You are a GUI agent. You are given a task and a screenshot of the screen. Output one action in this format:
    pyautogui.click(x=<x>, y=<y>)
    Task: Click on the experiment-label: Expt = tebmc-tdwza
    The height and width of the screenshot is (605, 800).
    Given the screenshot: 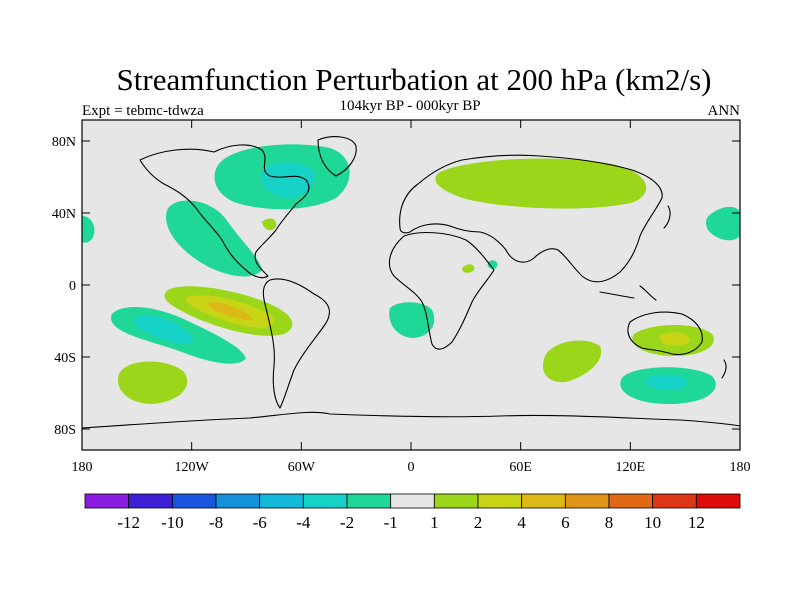 What is the action you would take?
    pyautogui.click(x=143, y=111)
    